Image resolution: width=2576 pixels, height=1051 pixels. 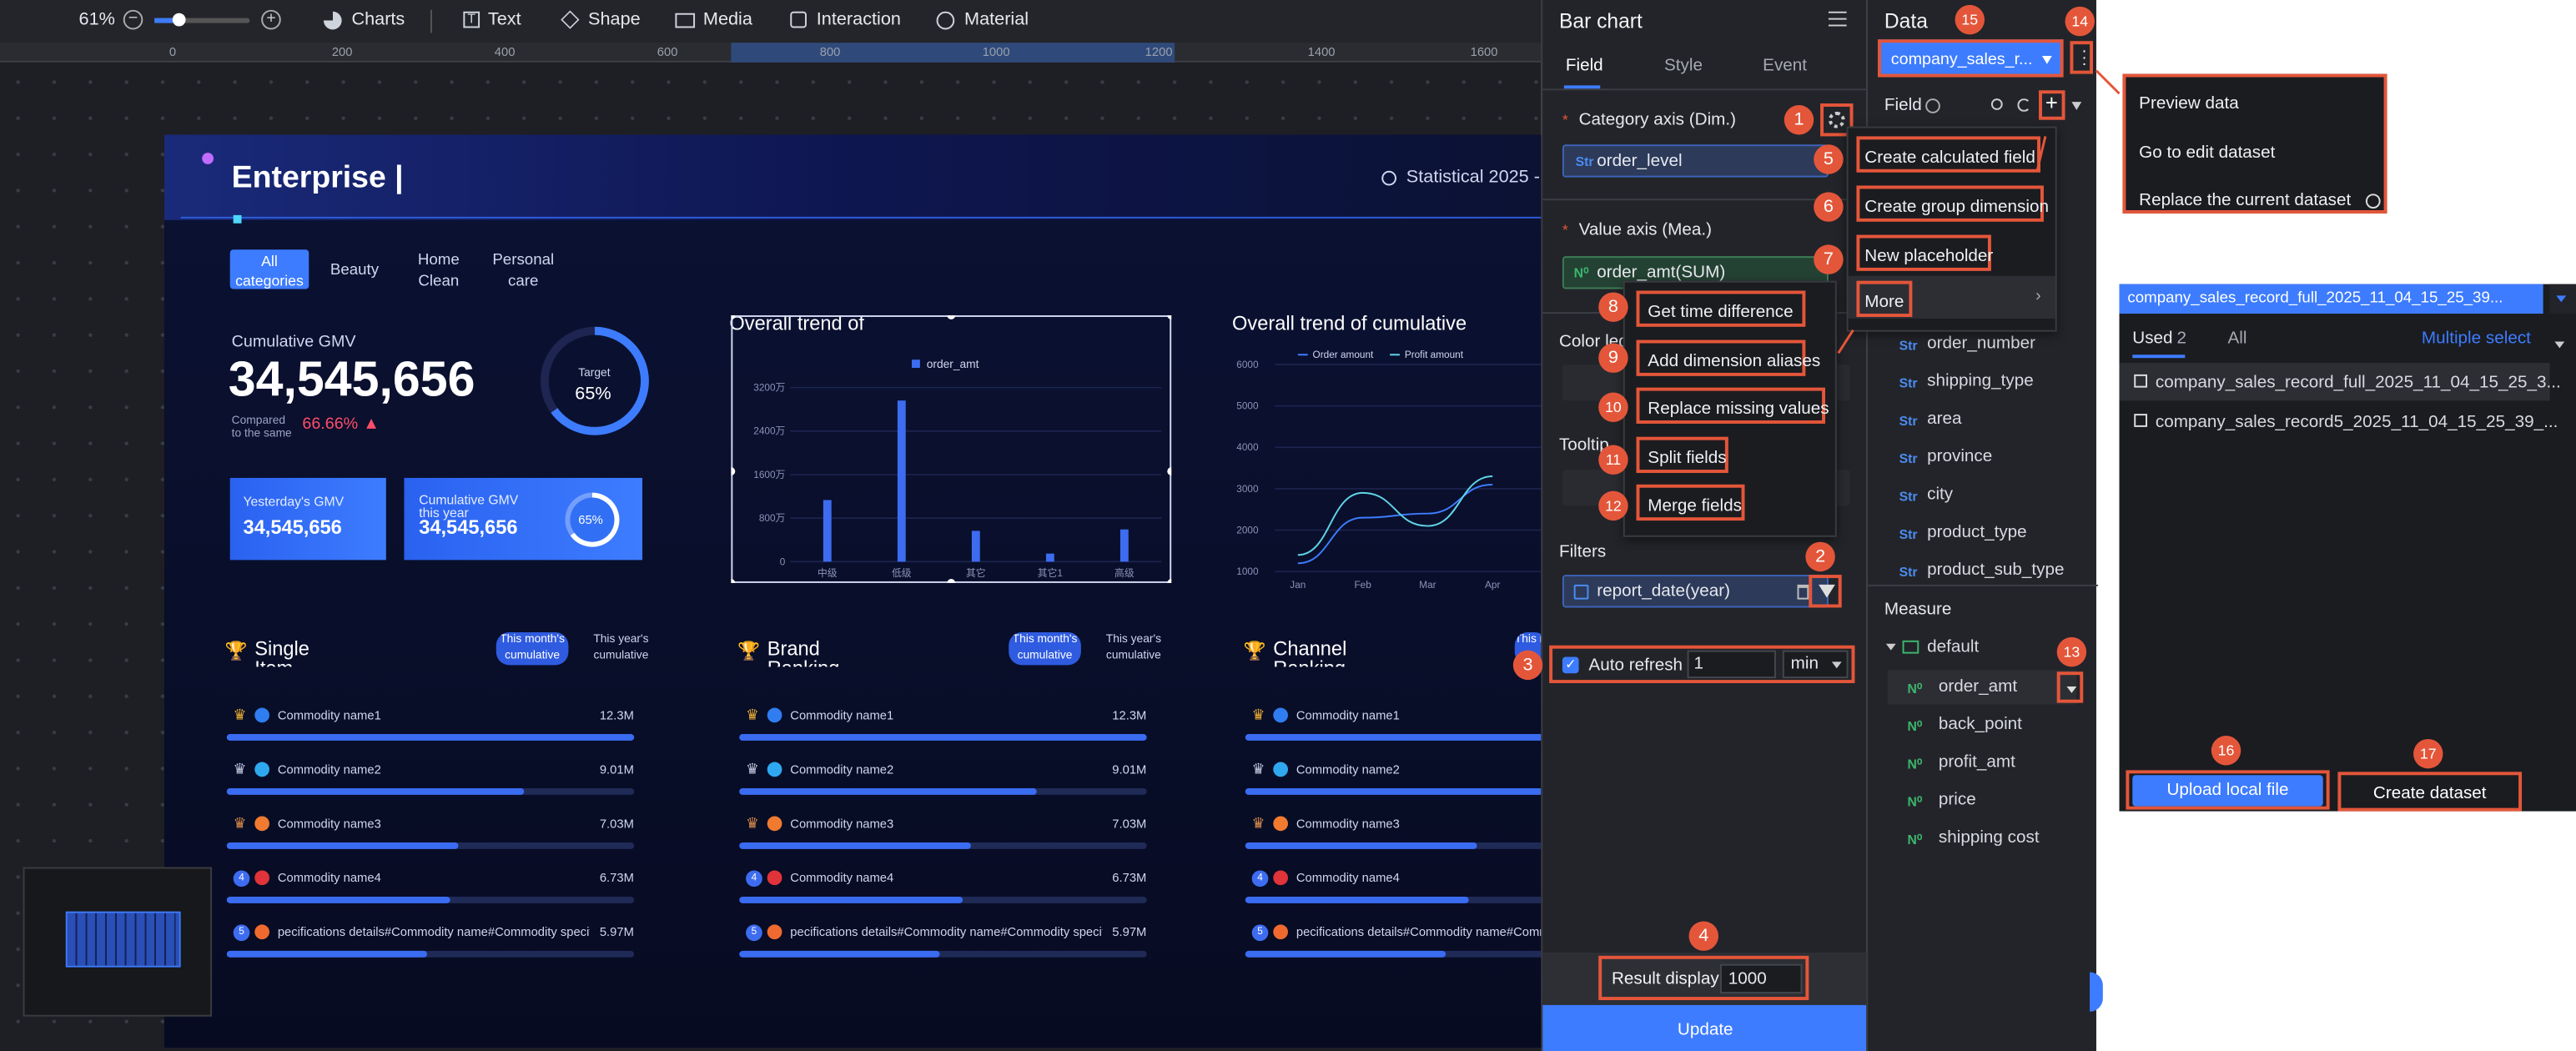 What do you see at coordinates (1683, 65) in the screenshot?
I see `tab-style: Style` at bounding box center [1683, 65].